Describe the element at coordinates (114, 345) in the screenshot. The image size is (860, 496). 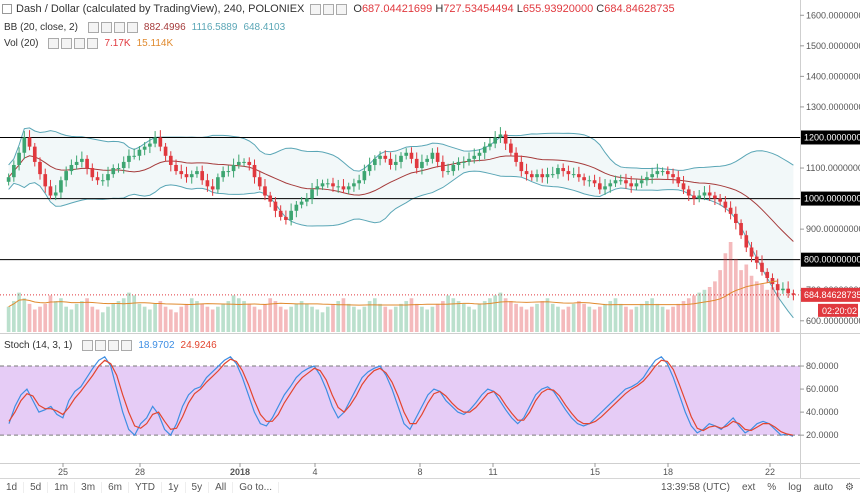
I see `stoch-close-icon` at that location.